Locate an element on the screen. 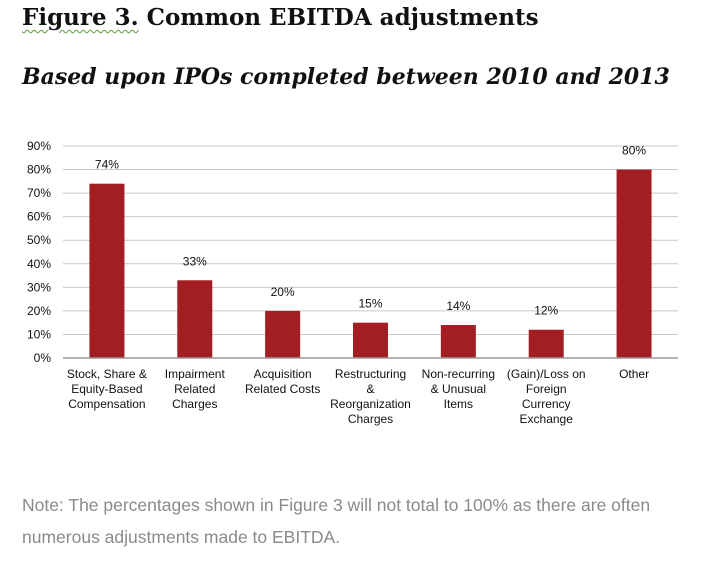 Image resolution: width=720 pixels, height=577 pixels. category-label: Restructuring & Reorganization Charges is located at coordinates (370, 396).